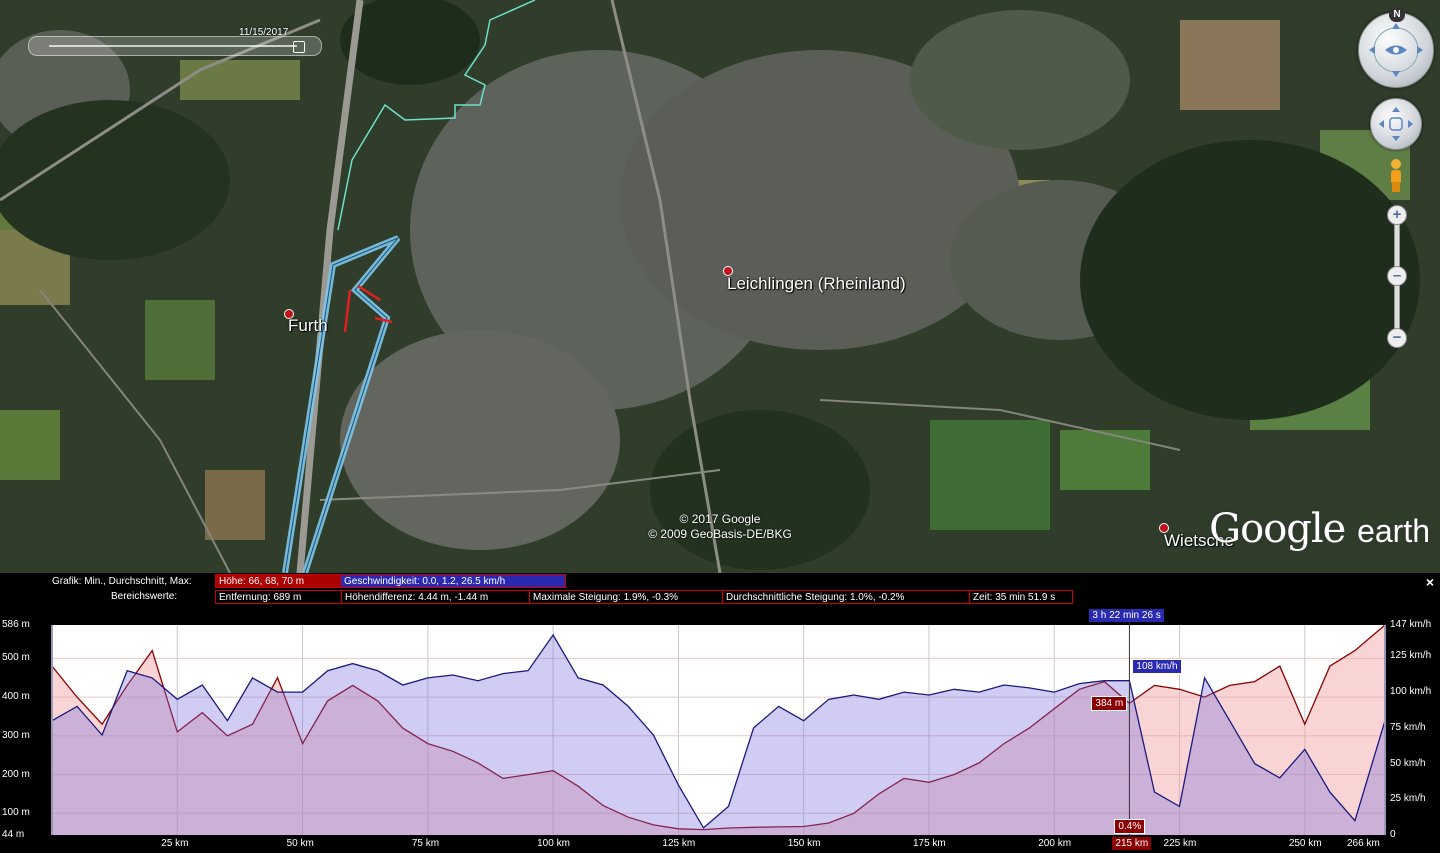 Image resolution: width=1440 pixels, height=853 pixels. What do you see at coordinates (1393, 834) in the screenshot?
I see `y-tick-right: 0` at bounding box center [1393, 834].